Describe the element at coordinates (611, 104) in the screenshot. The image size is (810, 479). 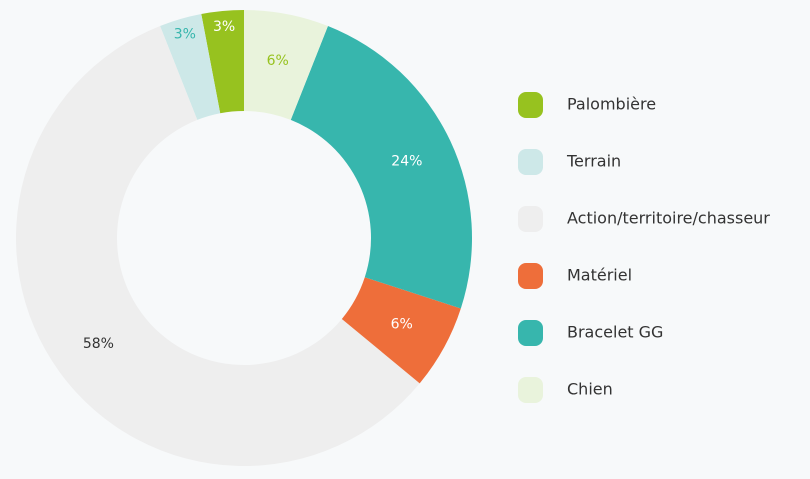
I see `legend-label: Palombière` at that location.